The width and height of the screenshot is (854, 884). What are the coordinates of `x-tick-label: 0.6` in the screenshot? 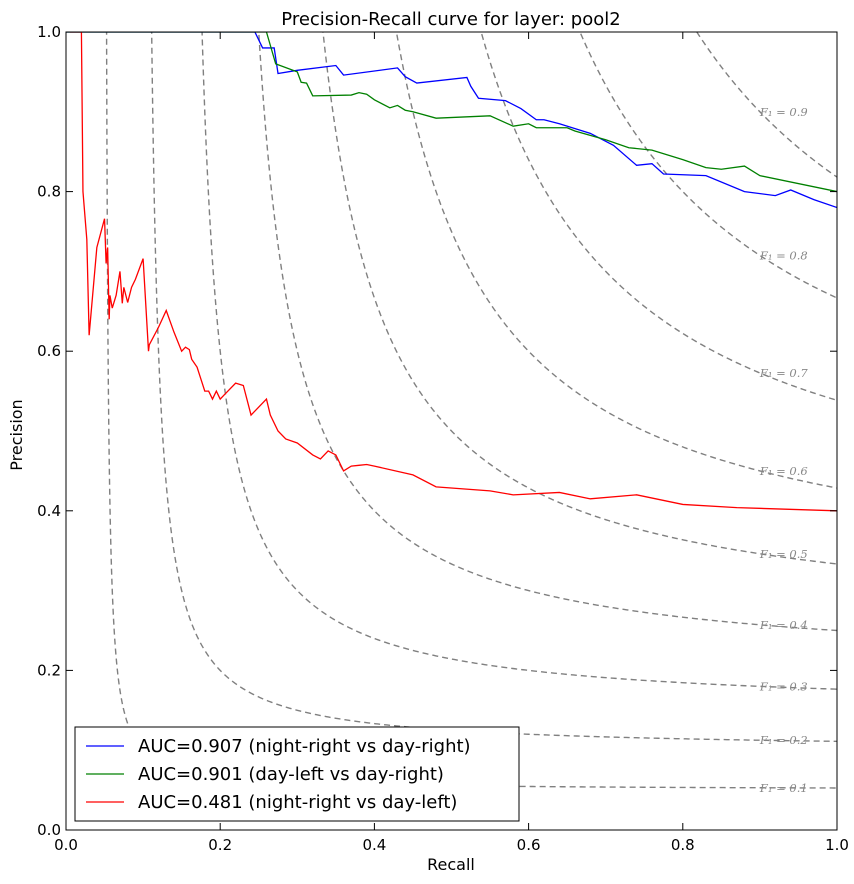 It's located at (529, 845).